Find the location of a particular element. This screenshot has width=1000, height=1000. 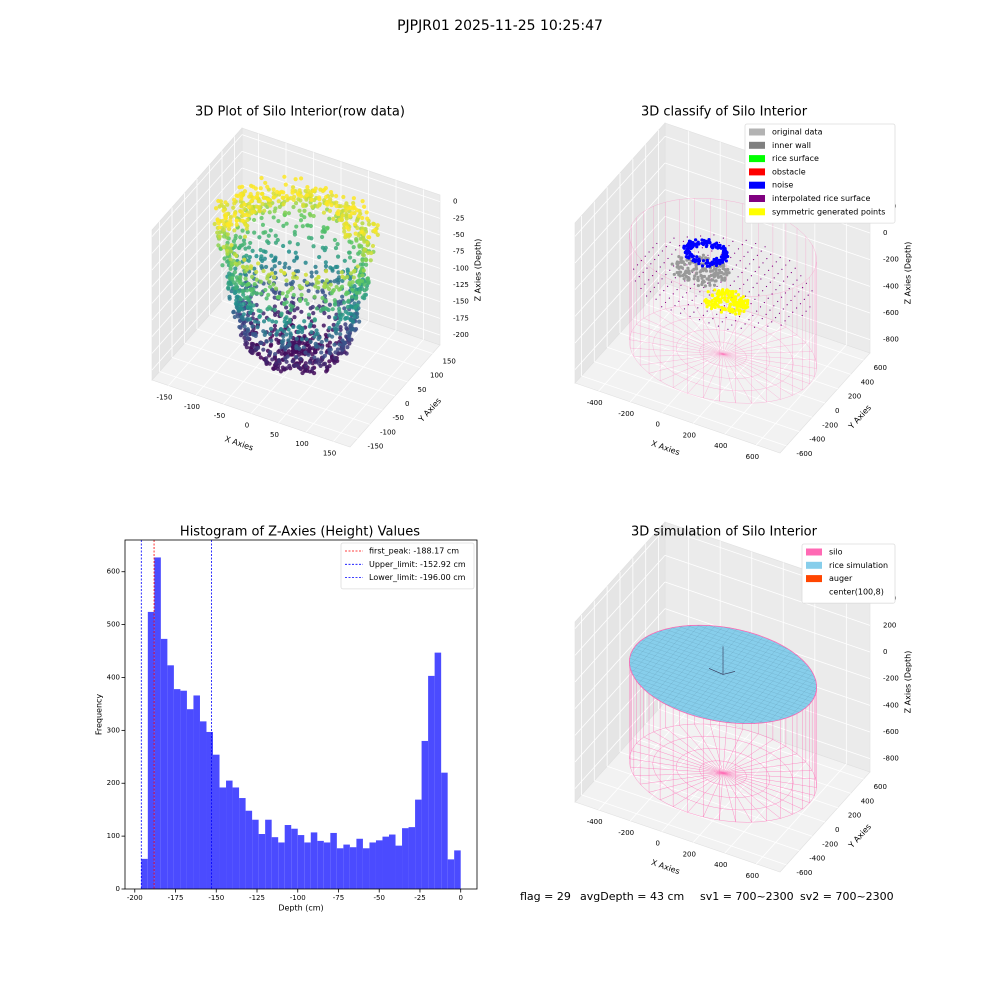

x-tick-label: -25 is located at coordinates (419, 898).